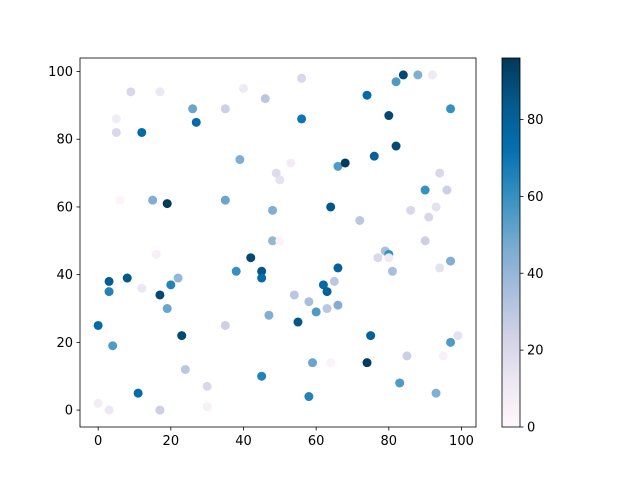 This screenshot has height=480, width=640. I want to click on x-tick-label: 60, so click(316, 441).